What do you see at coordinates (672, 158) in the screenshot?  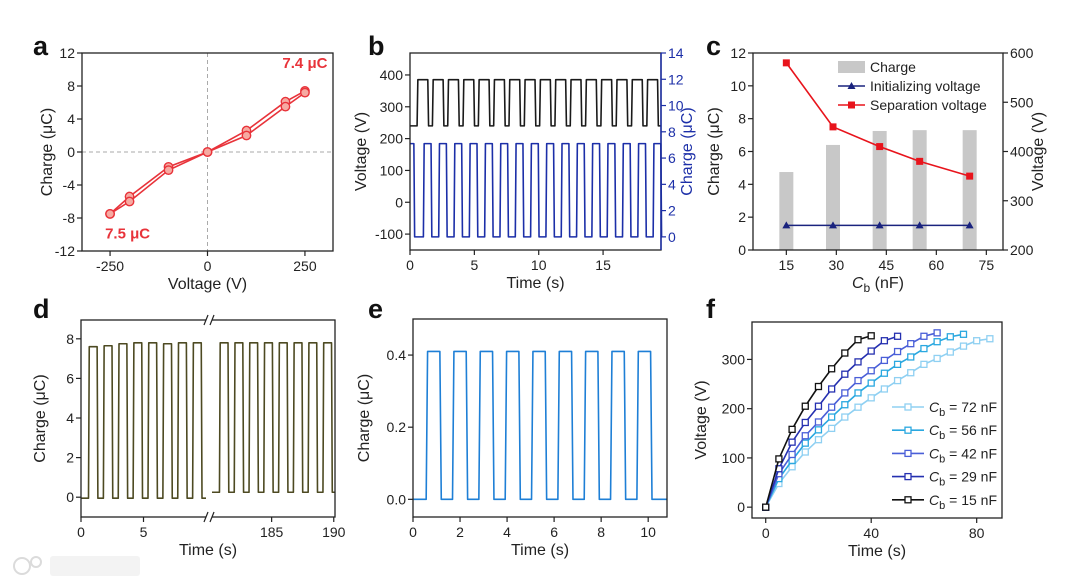 I see `y2-tick-label: 6` at bounding box center [672, 158].